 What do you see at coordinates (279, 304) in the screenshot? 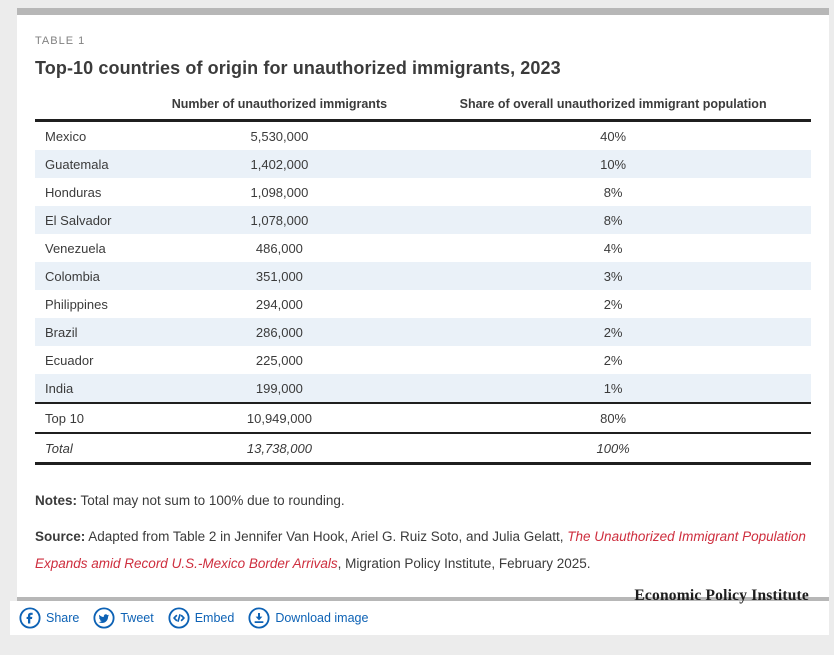
I see `number-cell: 294,000` at bounding box center [279, 304].